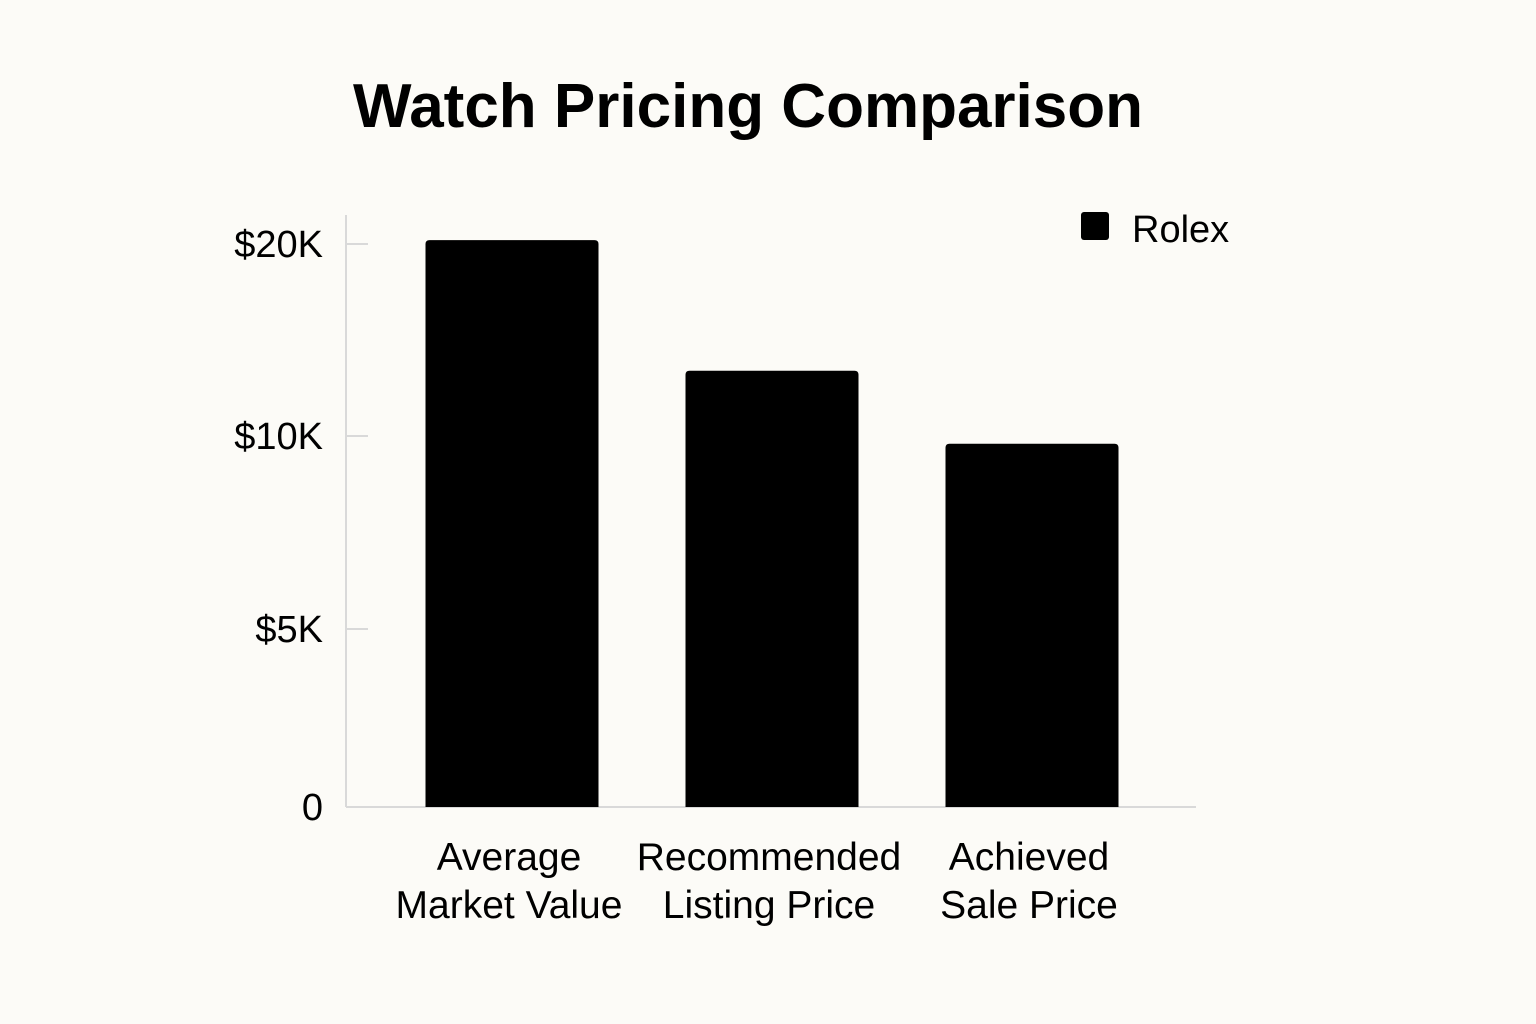 This screenshot has width=1536, height=1024. Describe the element at coordinates (1029, 857) in the screenshot. I see `x-category-label: Achieved` at that location.